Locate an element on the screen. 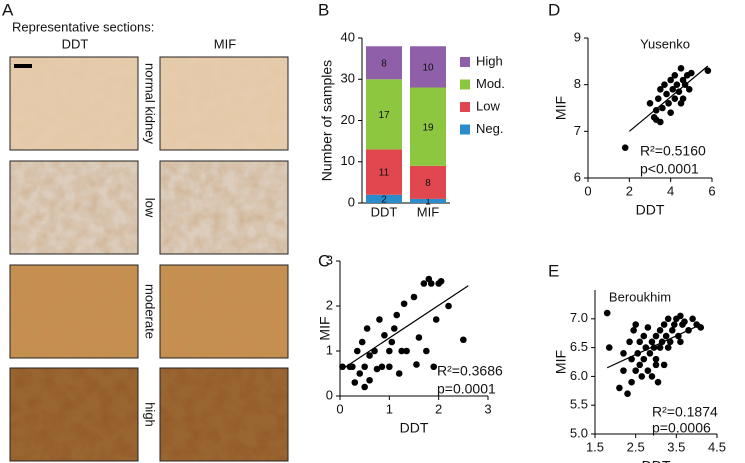 The width and height of the screenshot is (745, 463). legend-label: Mod. is located at coordinates (490, 83).